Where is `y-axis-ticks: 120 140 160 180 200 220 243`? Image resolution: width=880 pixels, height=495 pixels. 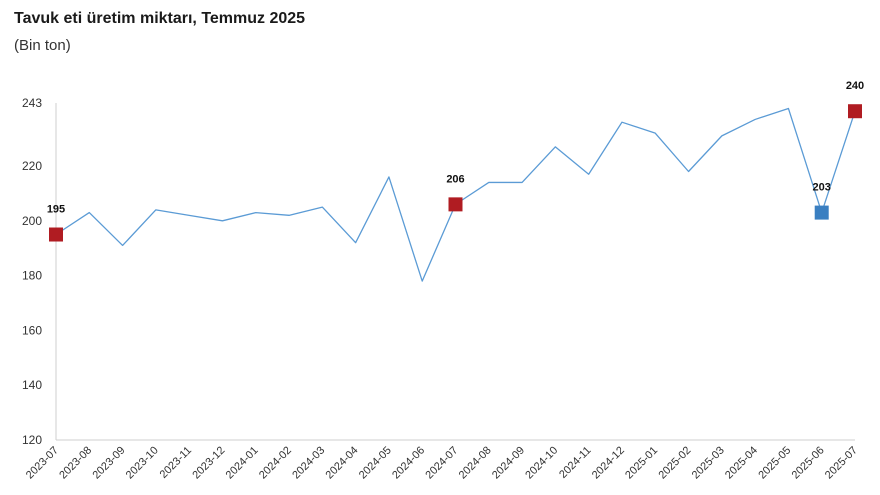 y-axis-ticks: 120 140 160 180 200 220 243 is located at coordinates (32, 271).